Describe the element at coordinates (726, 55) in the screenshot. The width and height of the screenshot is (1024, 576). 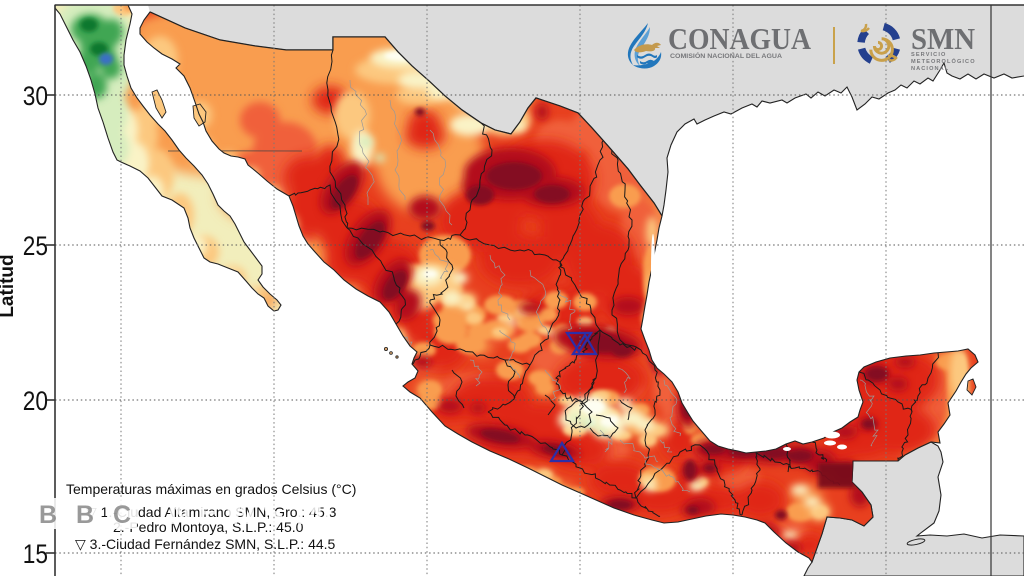
I see `svg-text: COMISIÓN NACIONAL DEL AGUA` at that location.